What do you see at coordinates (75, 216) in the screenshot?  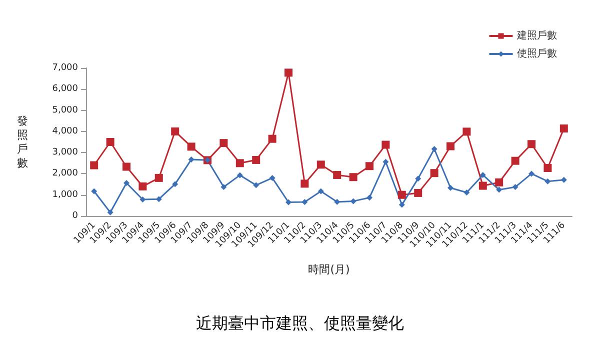 I see `y-tick-label: 0` at bounding box center [75, 216].